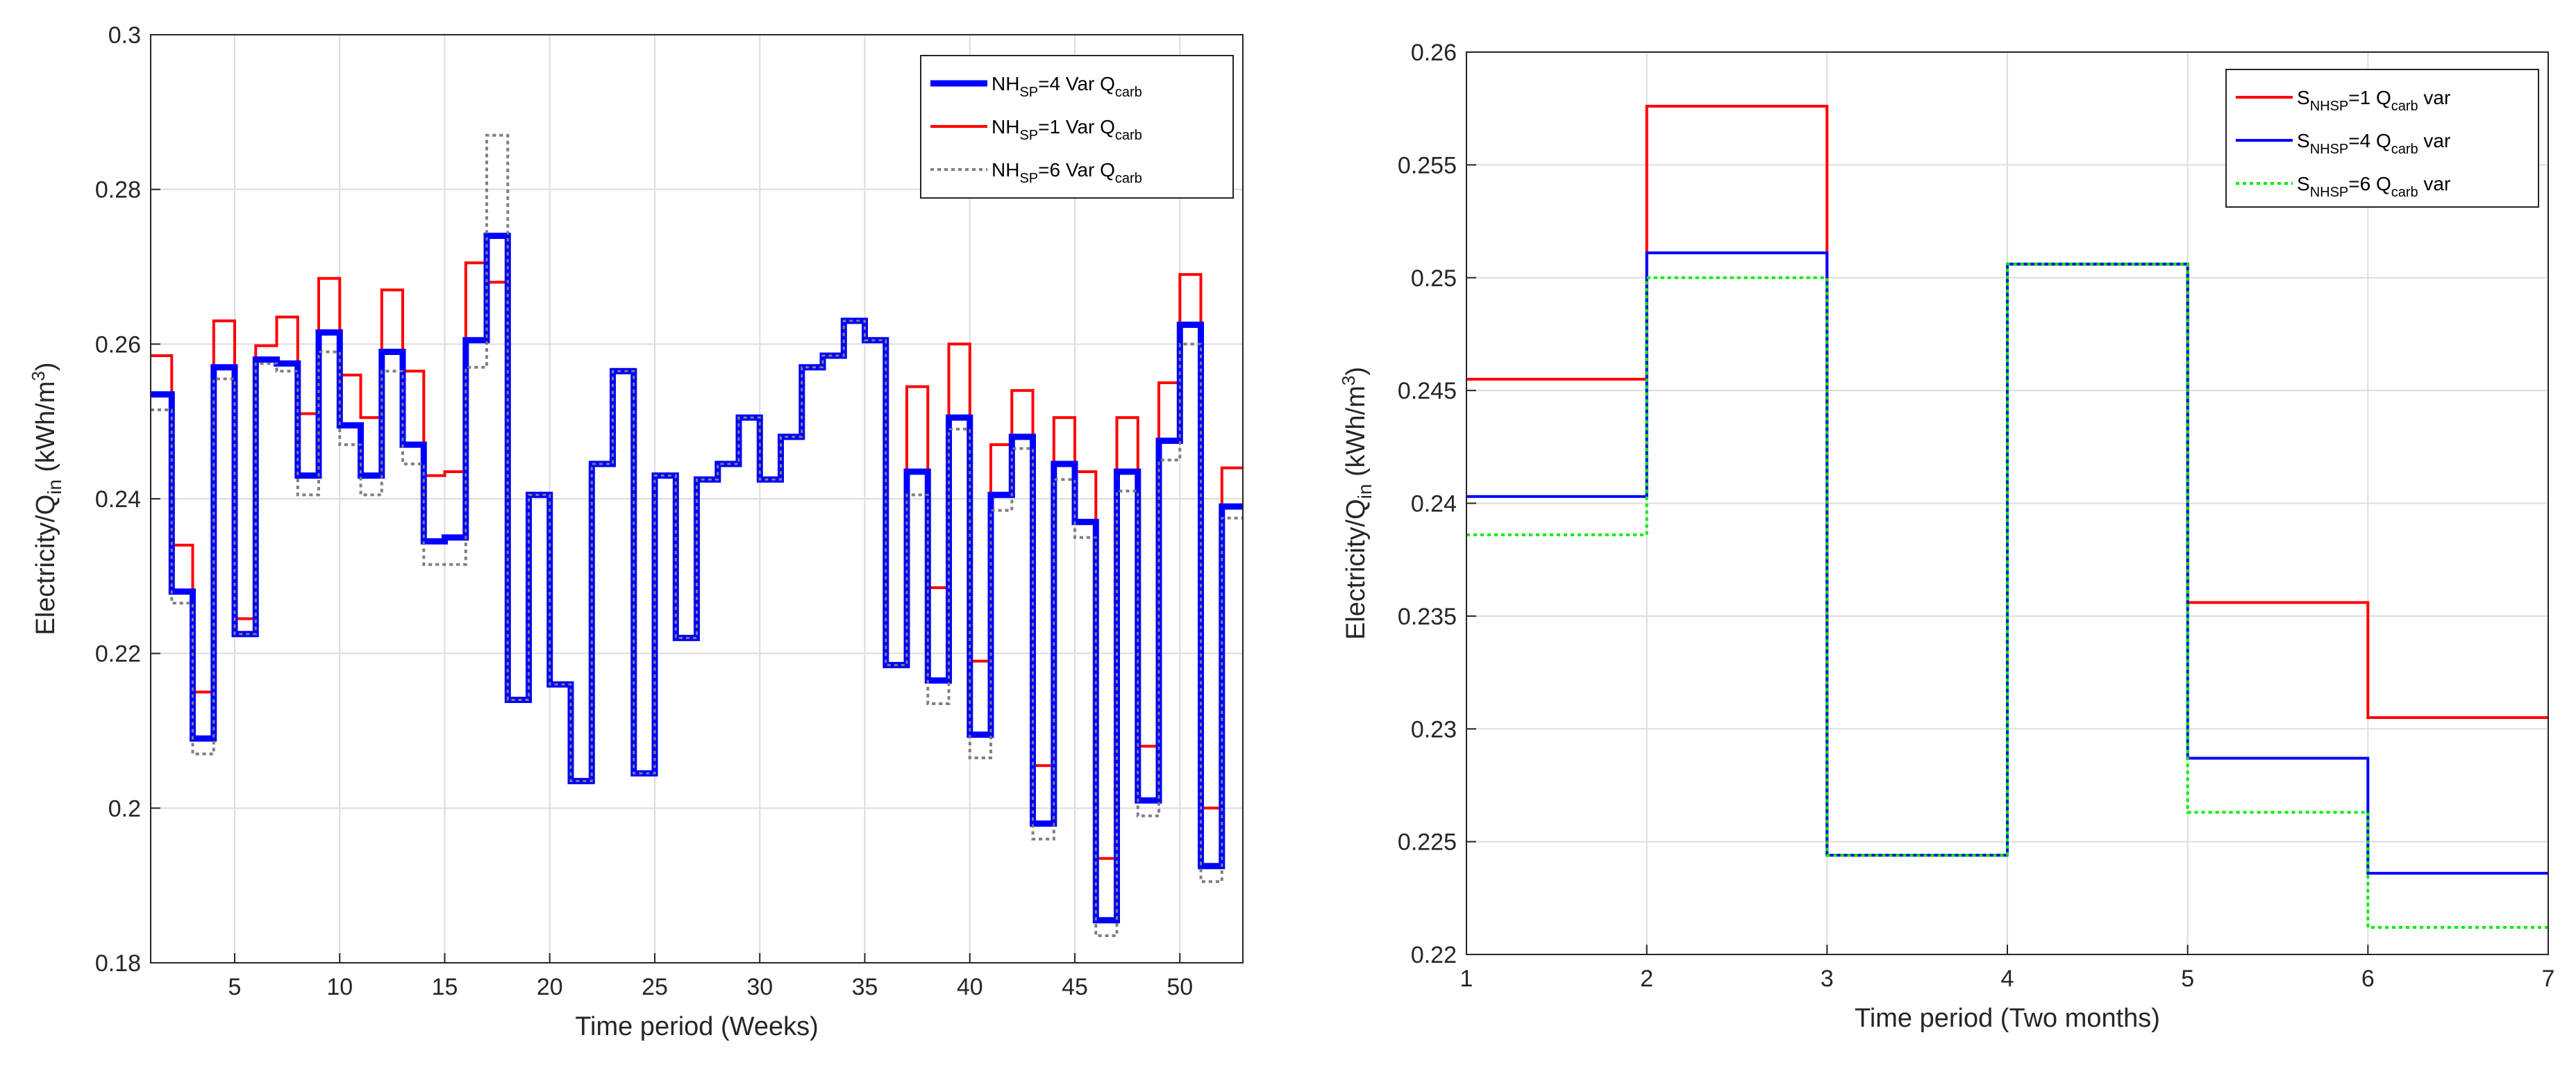 This screenshot has height=1067, width=2576. Describe the element at coordinates (1827, 979) in the screenshot. I see `x-tick-label: 3` at that location.